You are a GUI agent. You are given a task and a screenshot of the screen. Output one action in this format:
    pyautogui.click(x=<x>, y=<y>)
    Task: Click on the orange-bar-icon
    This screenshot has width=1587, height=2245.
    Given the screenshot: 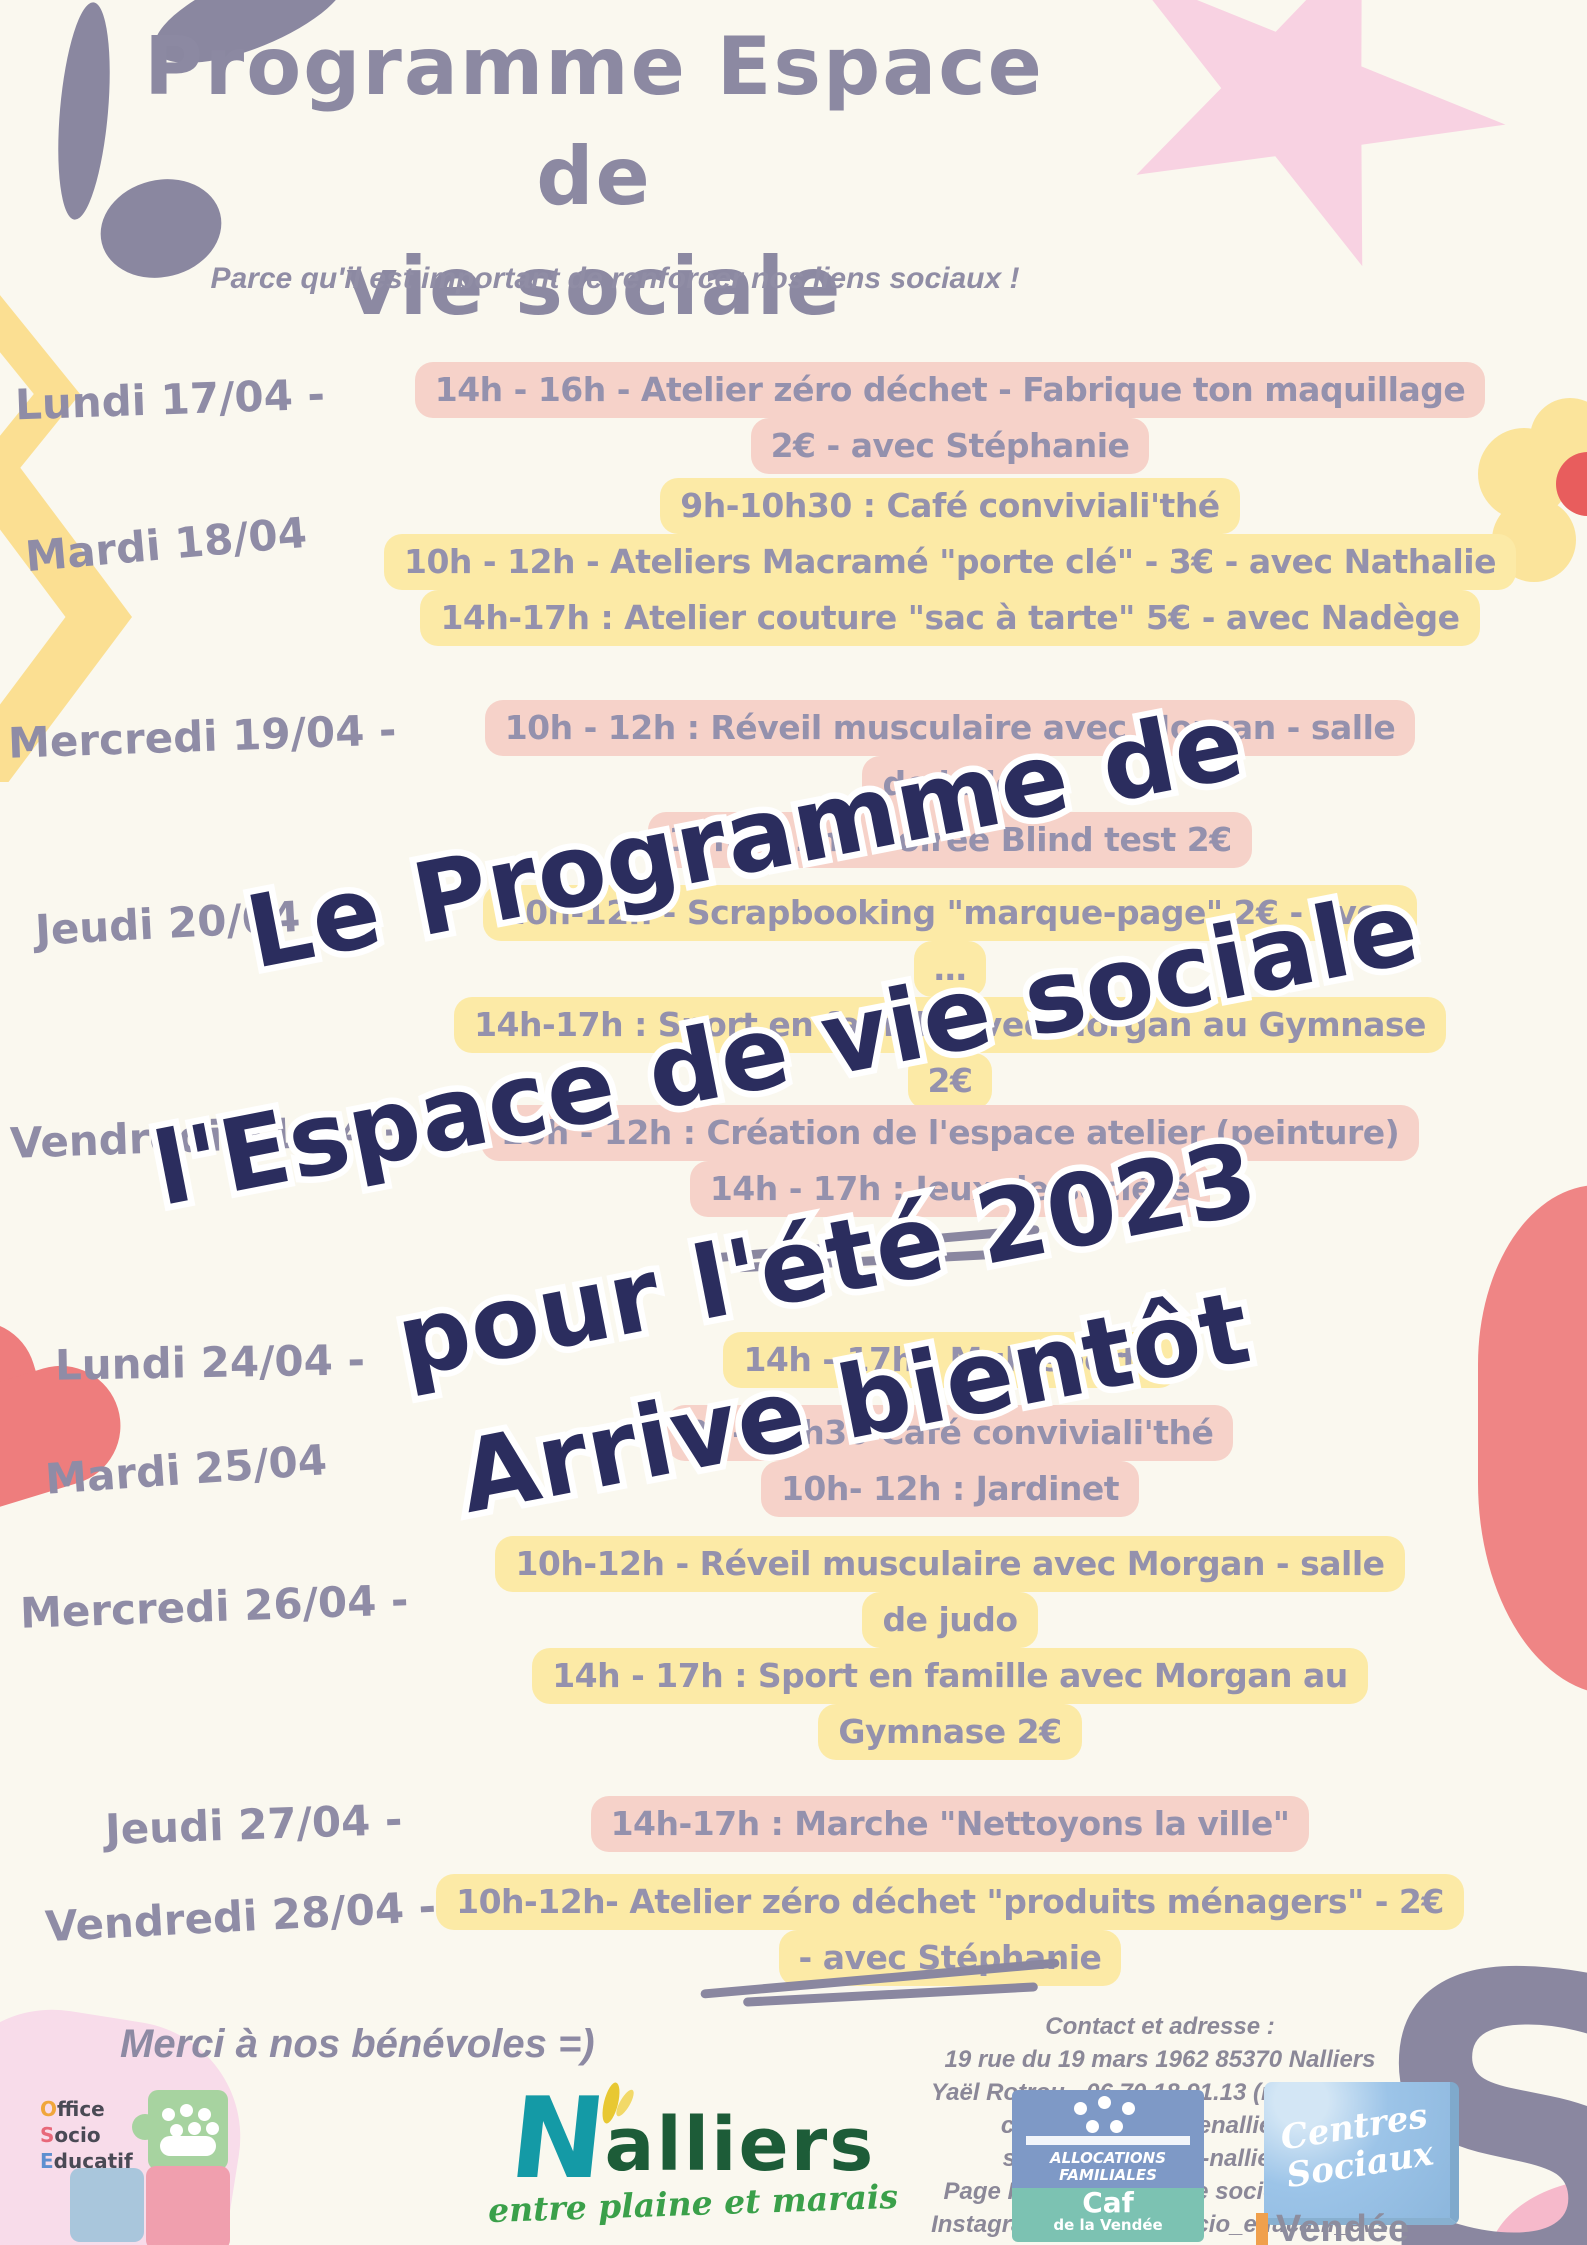 What is the action you would take?
    pyautogui.click(x=1262, y=2228)
    